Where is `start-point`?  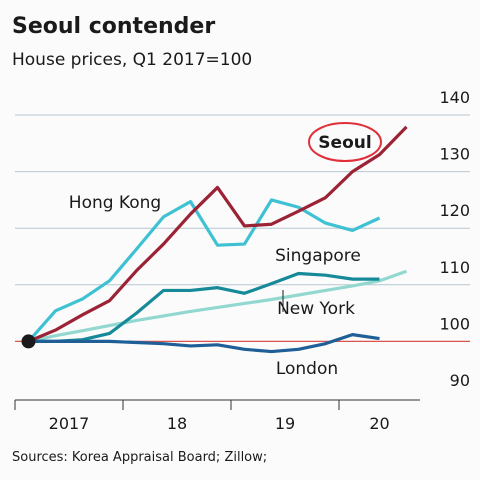
start-point is located at coordinates (28, 341).